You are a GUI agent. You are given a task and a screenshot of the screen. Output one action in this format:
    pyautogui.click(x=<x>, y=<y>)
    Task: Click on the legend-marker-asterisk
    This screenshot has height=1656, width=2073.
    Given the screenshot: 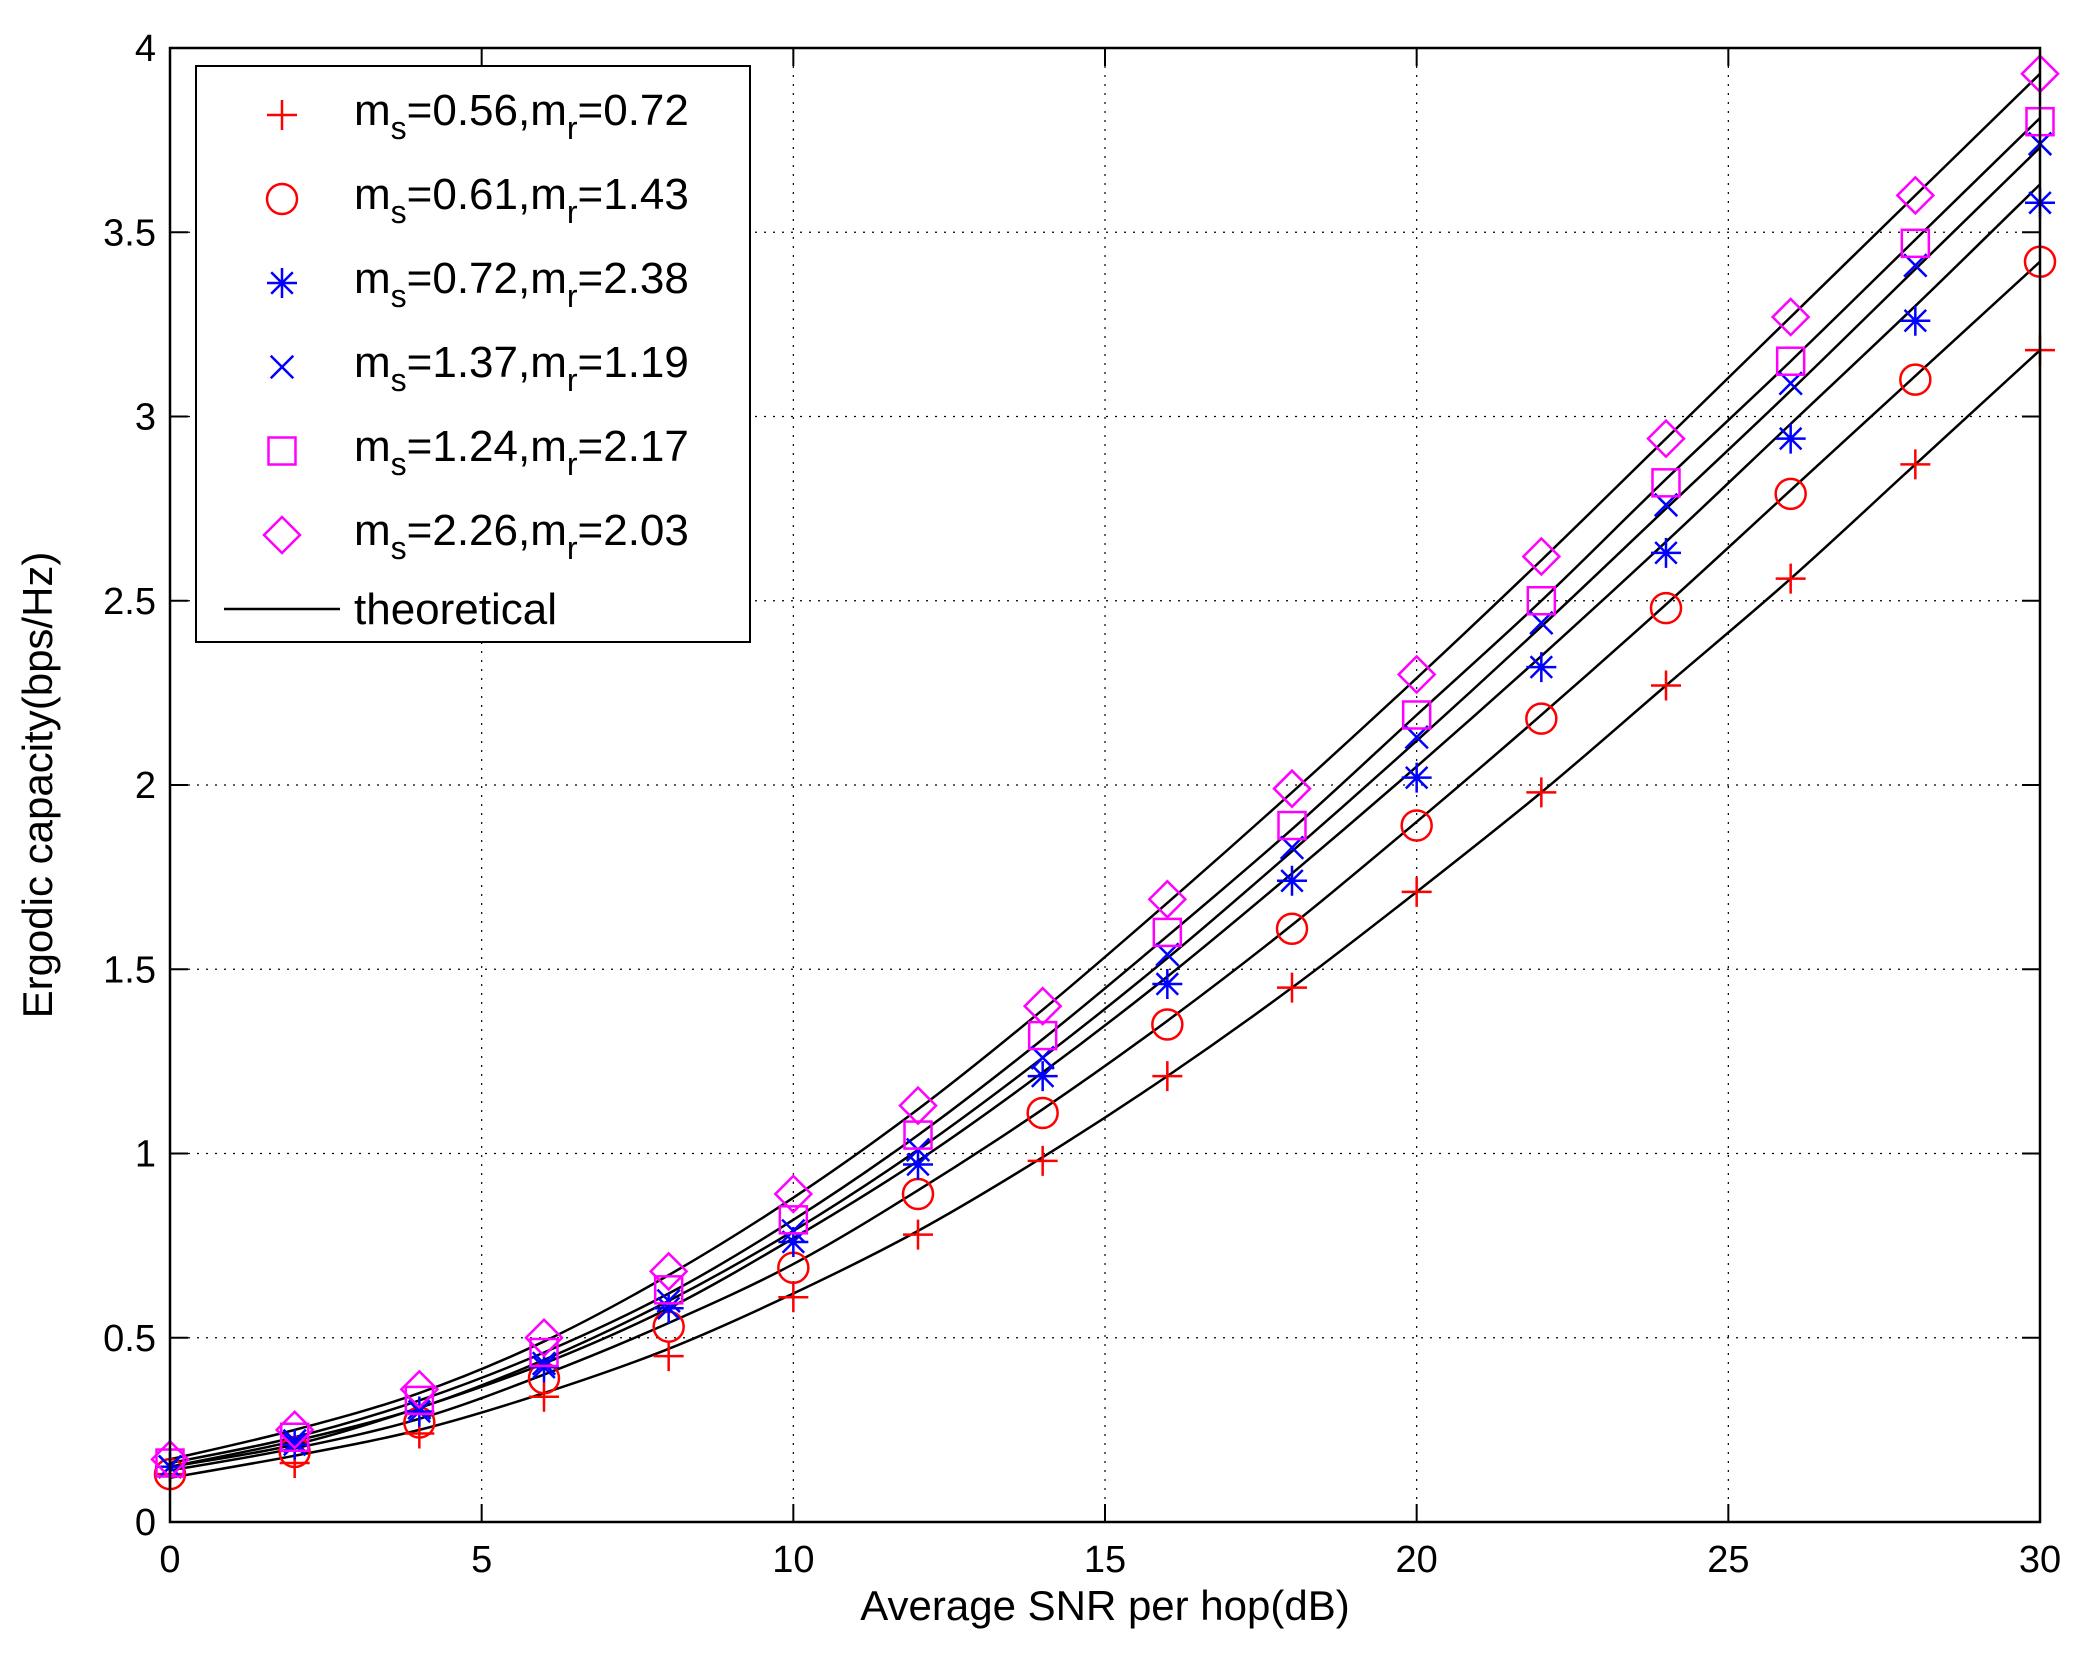 What is the action you would take?
    pyautogui.click(x=282, y=283)
    